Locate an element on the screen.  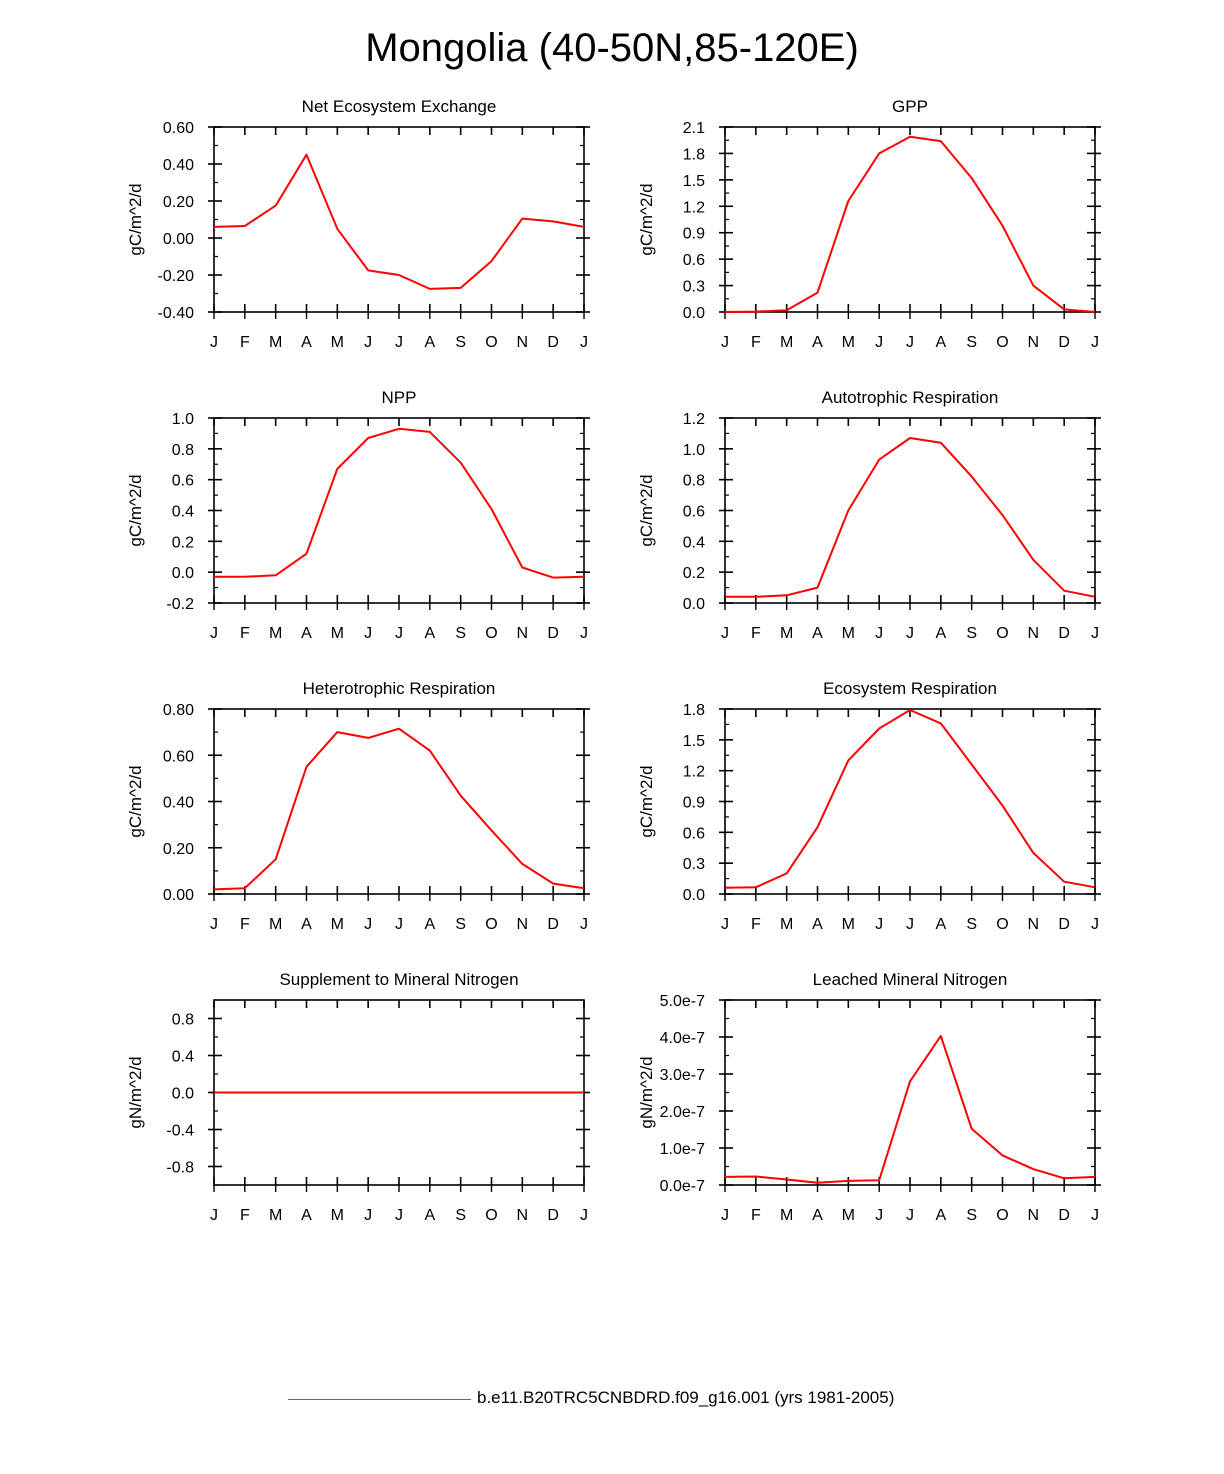
y-tick-label: 0.8 is located at coordinates (183, 450).